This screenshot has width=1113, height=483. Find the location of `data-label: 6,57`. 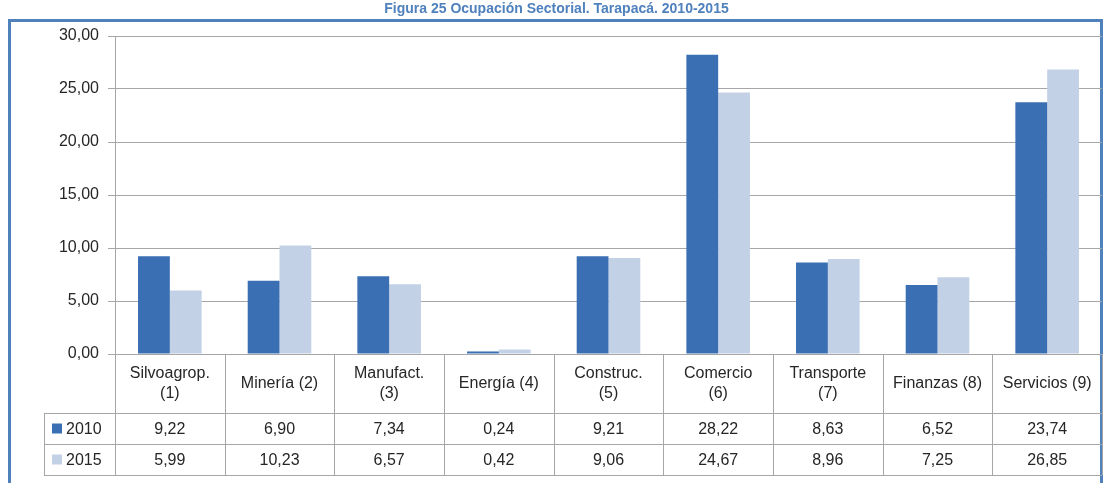

data-label: 6,57 is located at coordinates (389, 459).